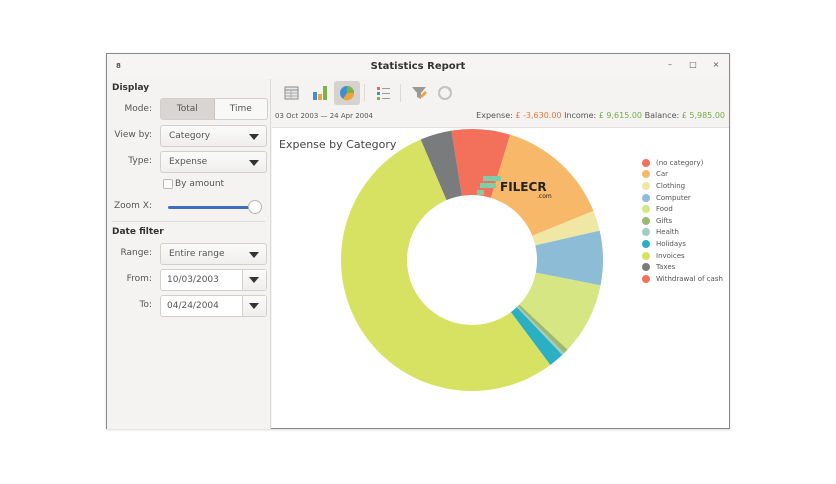  I want to click on window-menu-icon: 8, so click(118, 66).